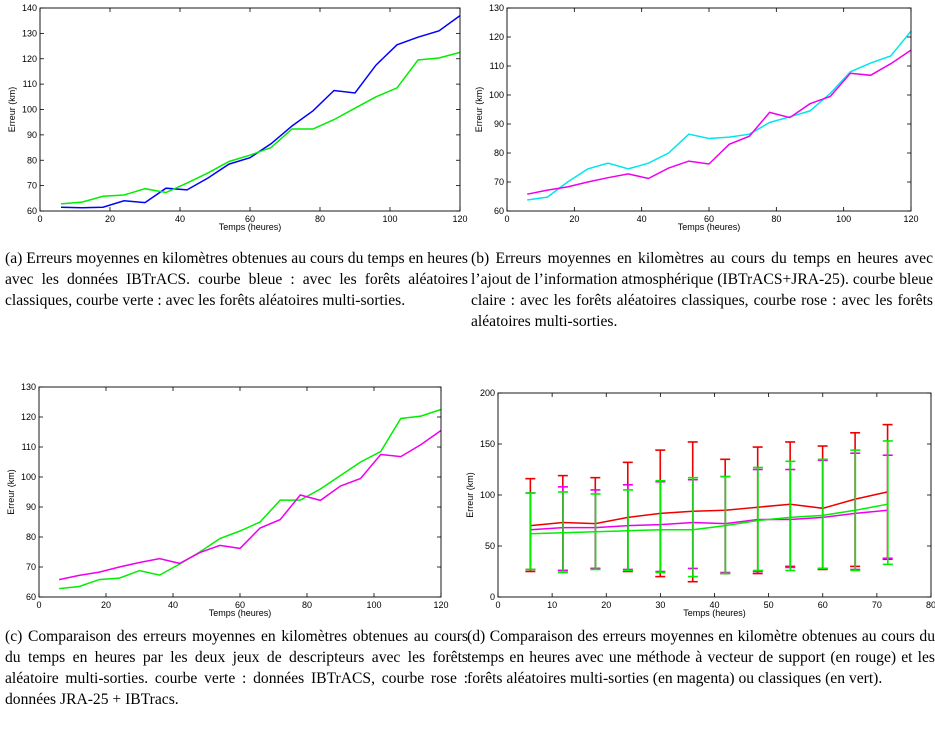 The image size is (935, 749). What do you see at coordinates (29, 8) in the screenshot?
I see `y-tick-label: 140` at bounding box center [29, 8].